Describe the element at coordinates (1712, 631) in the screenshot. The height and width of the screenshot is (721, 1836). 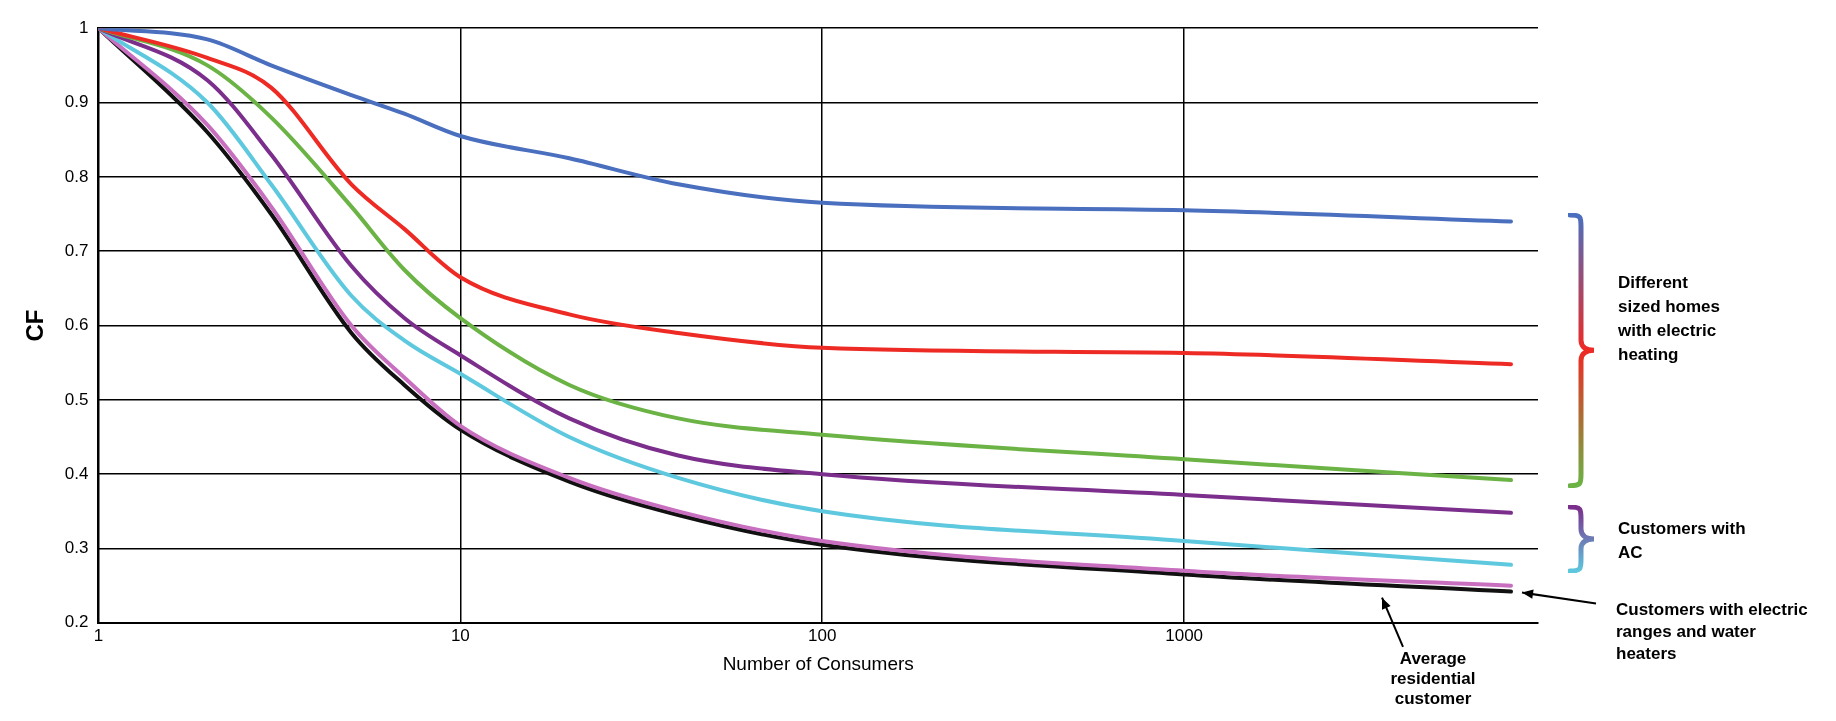
I see `text: Customers with electric ranges and water heaters` at that location.